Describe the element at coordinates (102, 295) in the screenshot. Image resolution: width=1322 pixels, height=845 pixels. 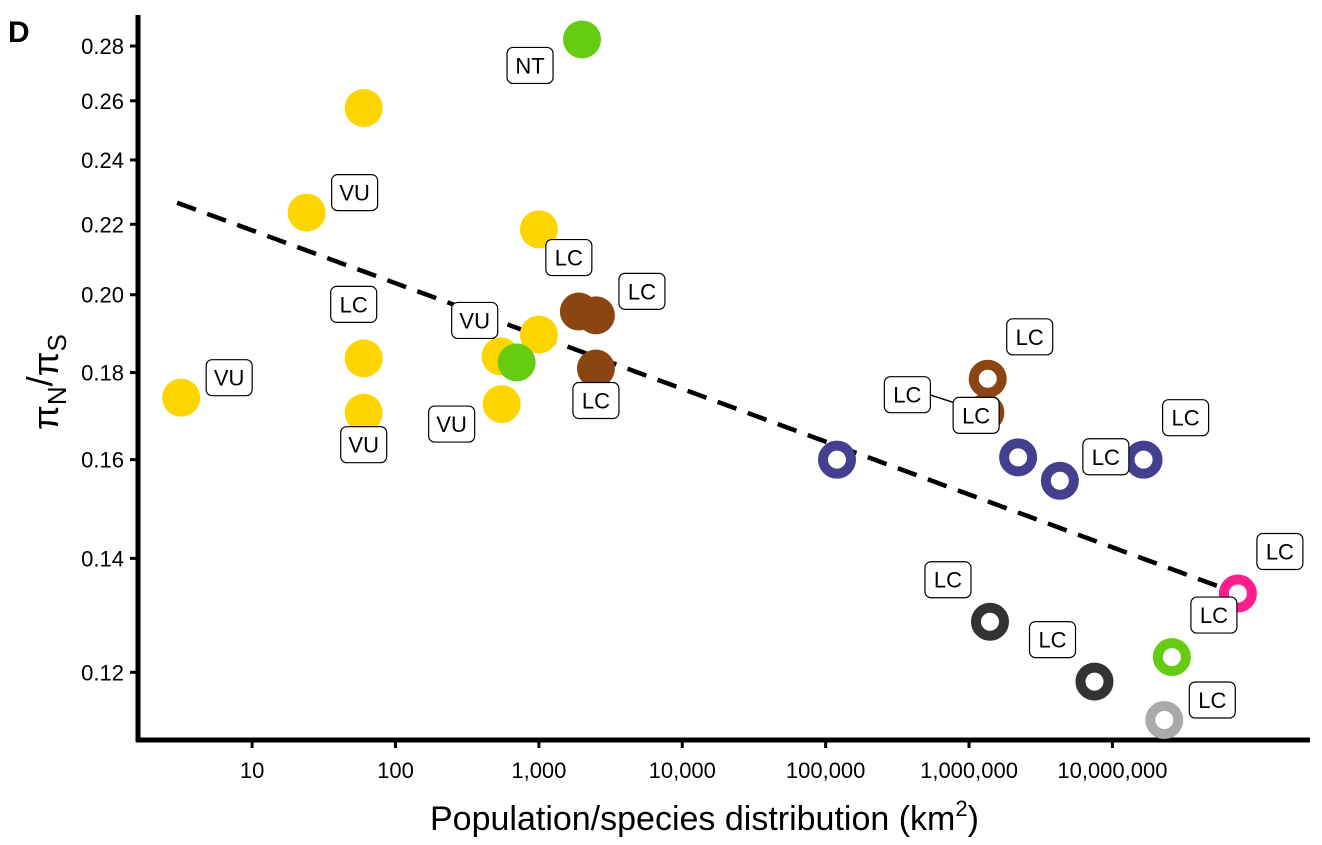
I see `y-tick-label: 0.20` at that location.